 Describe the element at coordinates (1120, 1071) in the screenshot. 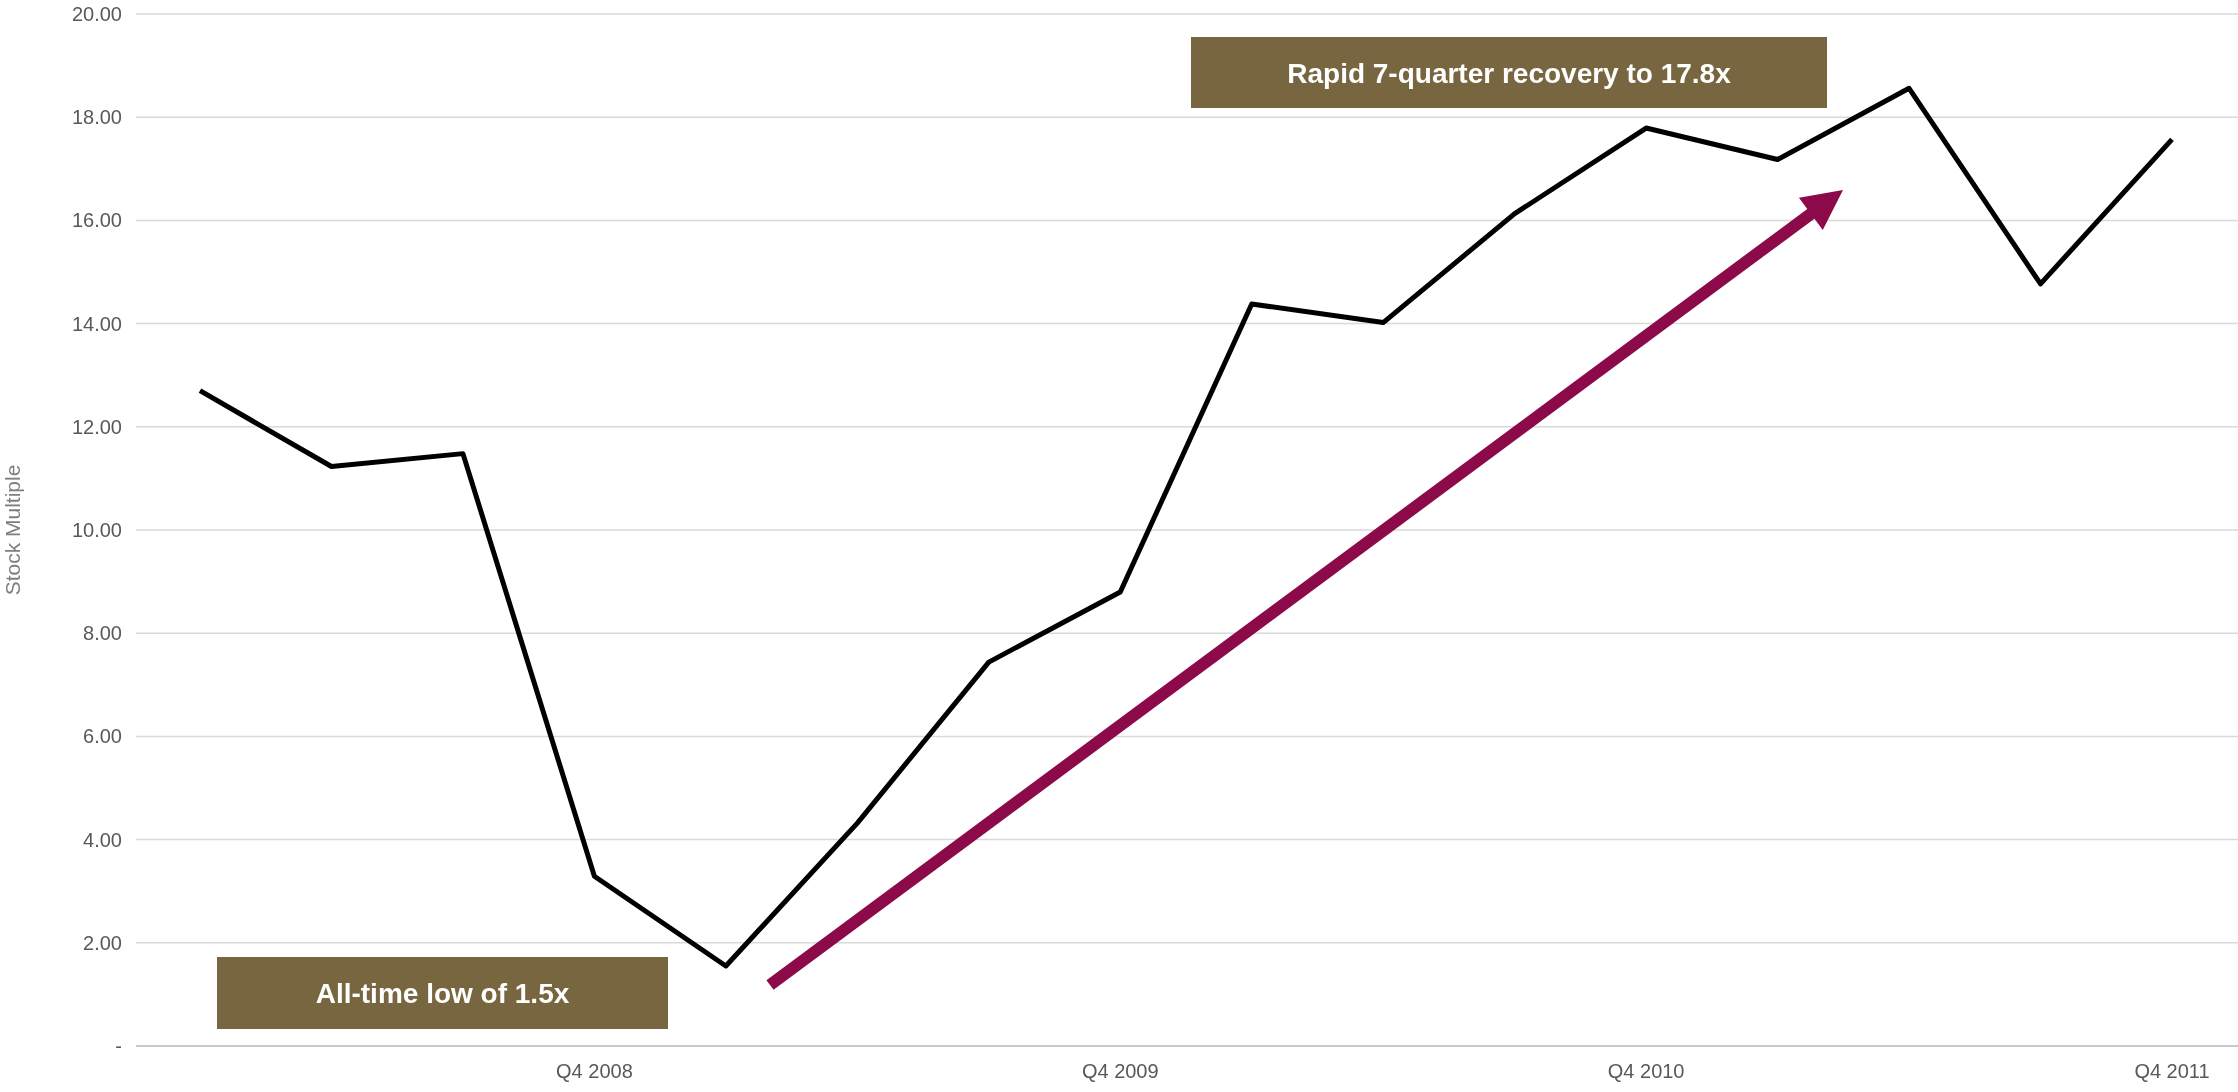

I see `x-tick-label: Q4 2009` at that location.